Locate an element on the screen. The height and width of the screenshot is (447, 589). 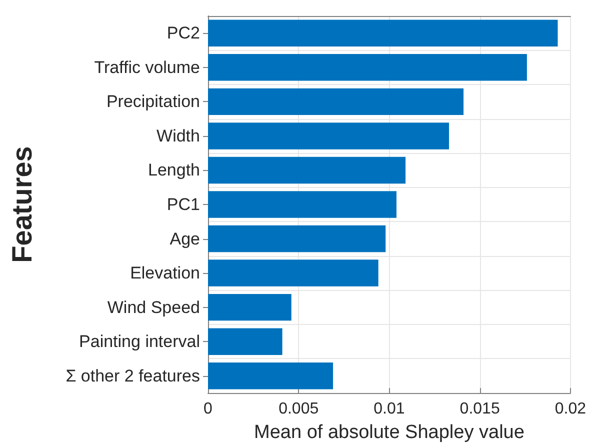
y-tick-label: Precipitation is located at coordinates (153, 102).